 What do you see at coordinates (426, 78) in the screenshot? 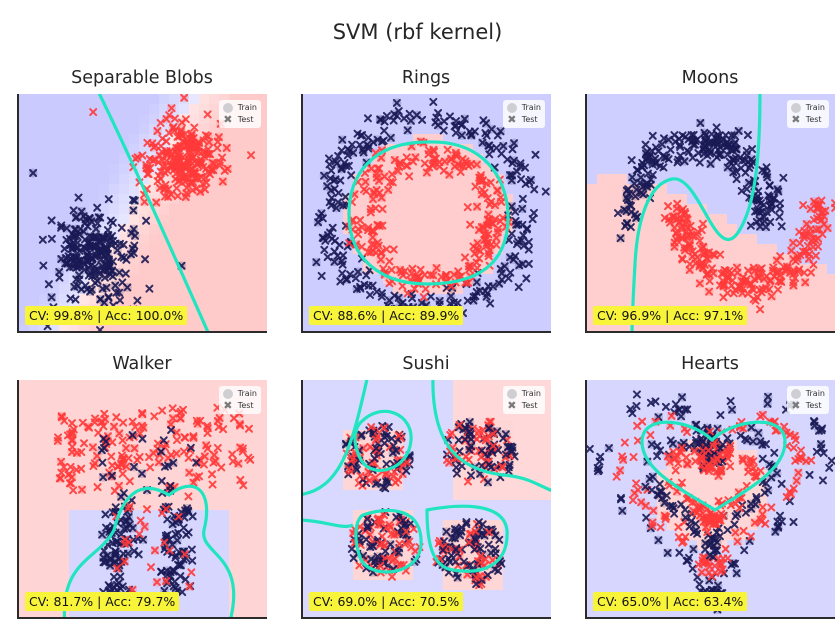
I see `subplot-title: Rings` at bounding box center [426, 78].